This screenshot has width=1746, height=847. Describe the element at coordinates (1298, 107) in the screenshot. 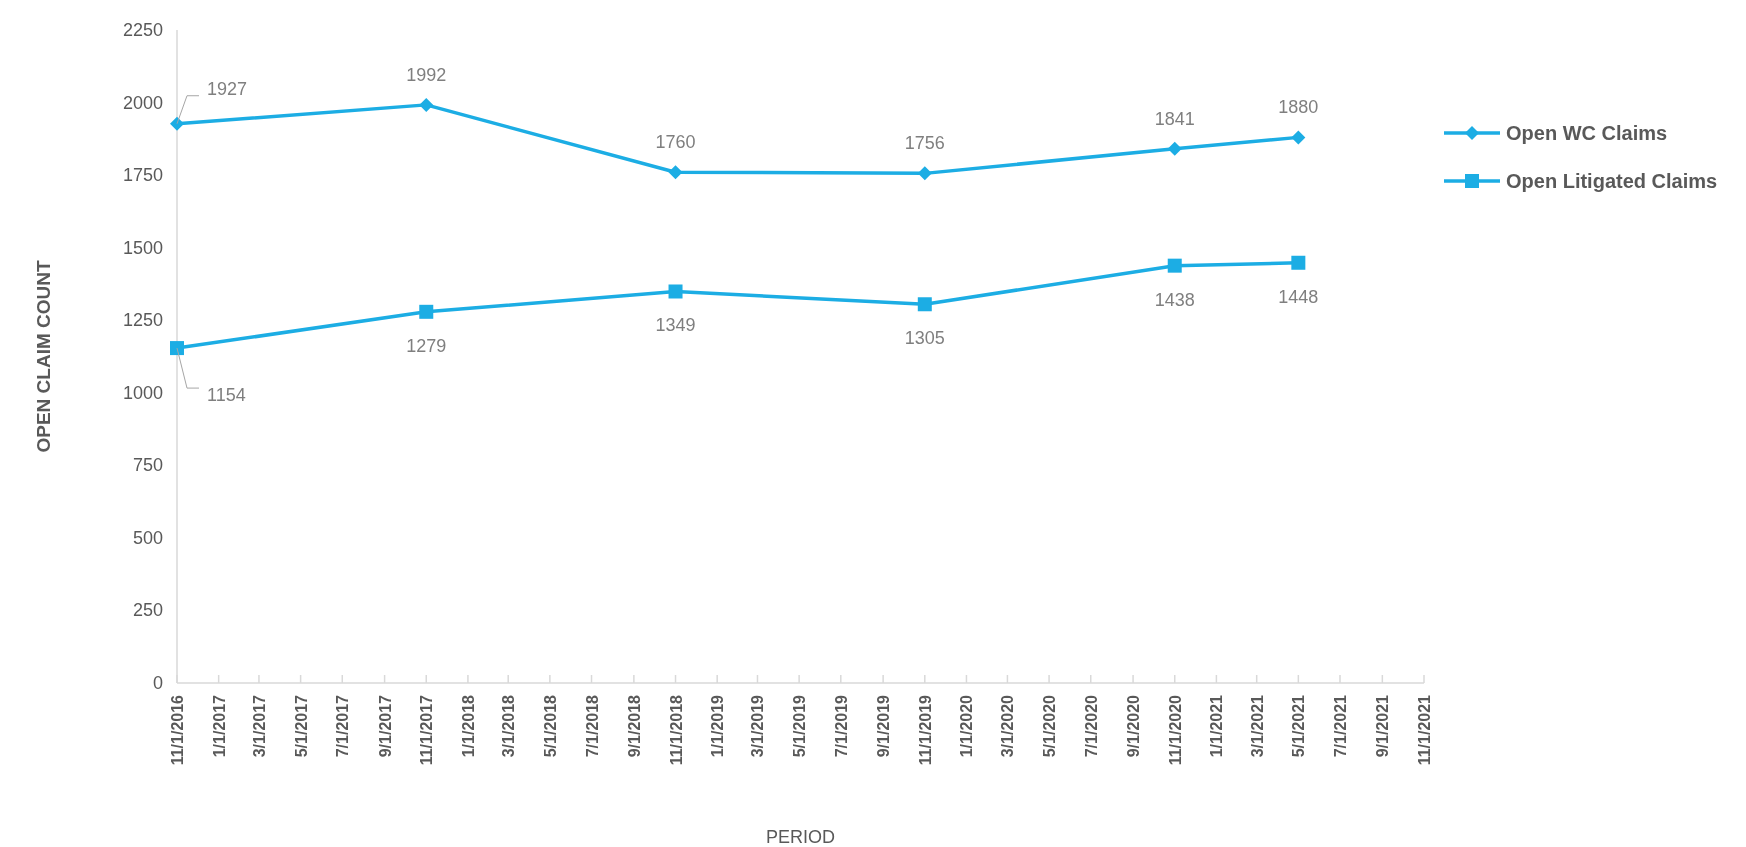

I see `data-label: 1880` at that location.